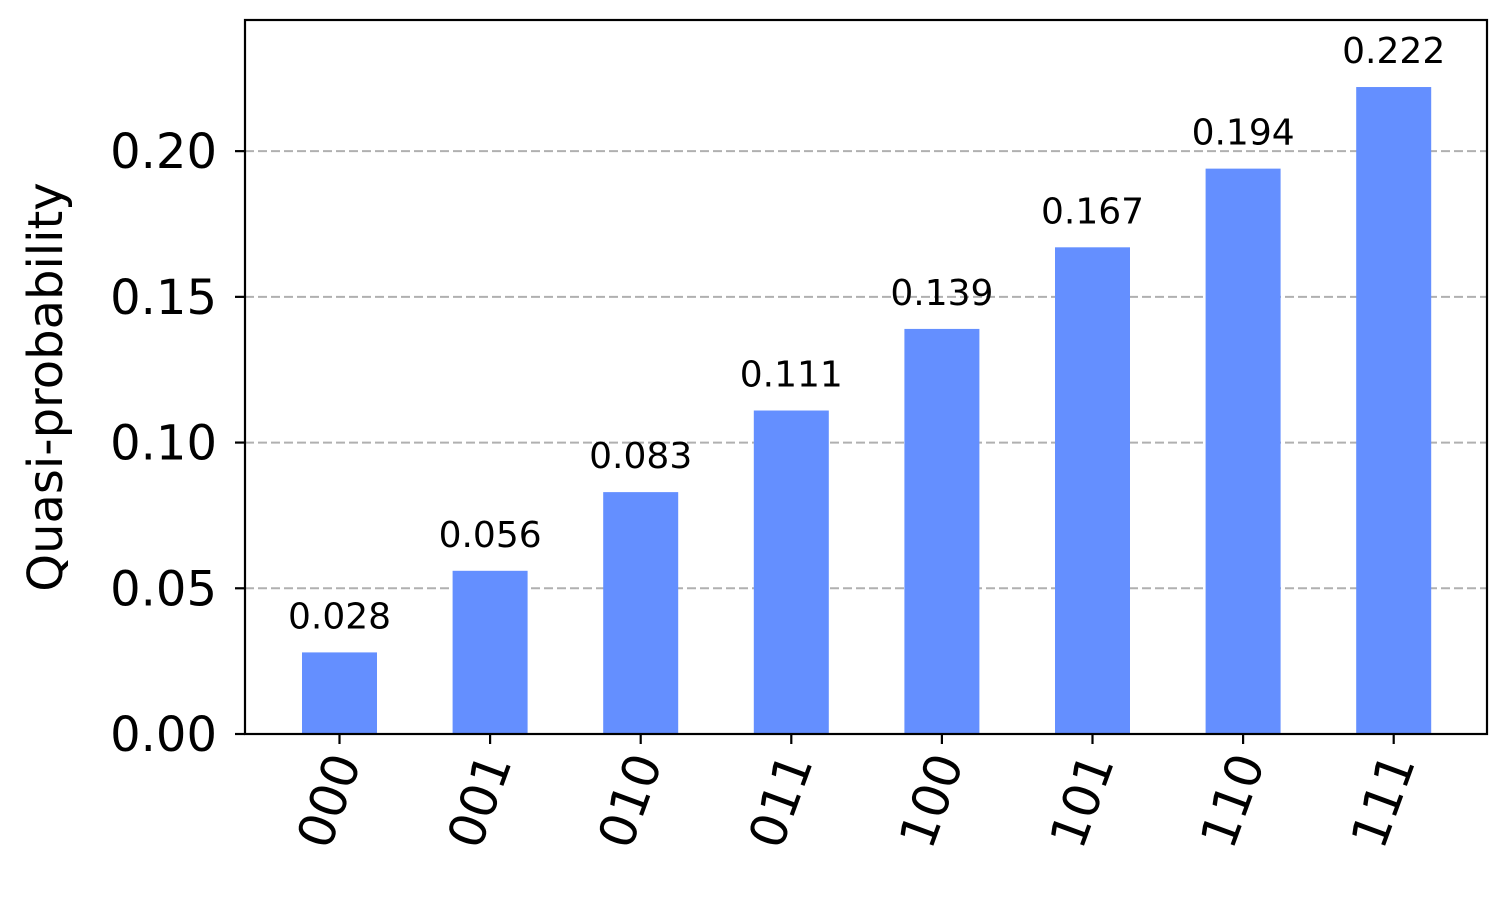 Image resolution: width=1500 pixels, height=900 pixels. I want to click on x-tick-label: 100, so click(931, 801).